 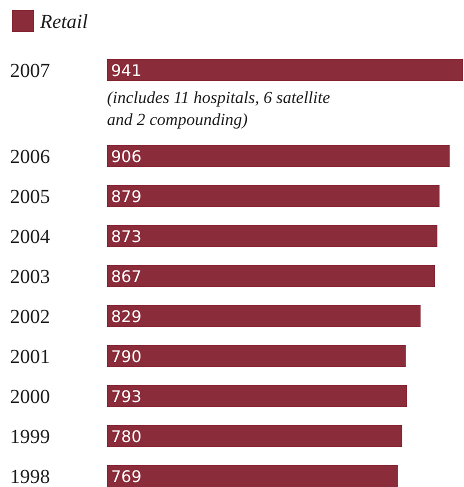 What do you see at coordinates (30, 317) in the screenshot?
I see `y-tick-label: 2002` at bounding box center [30, 317].